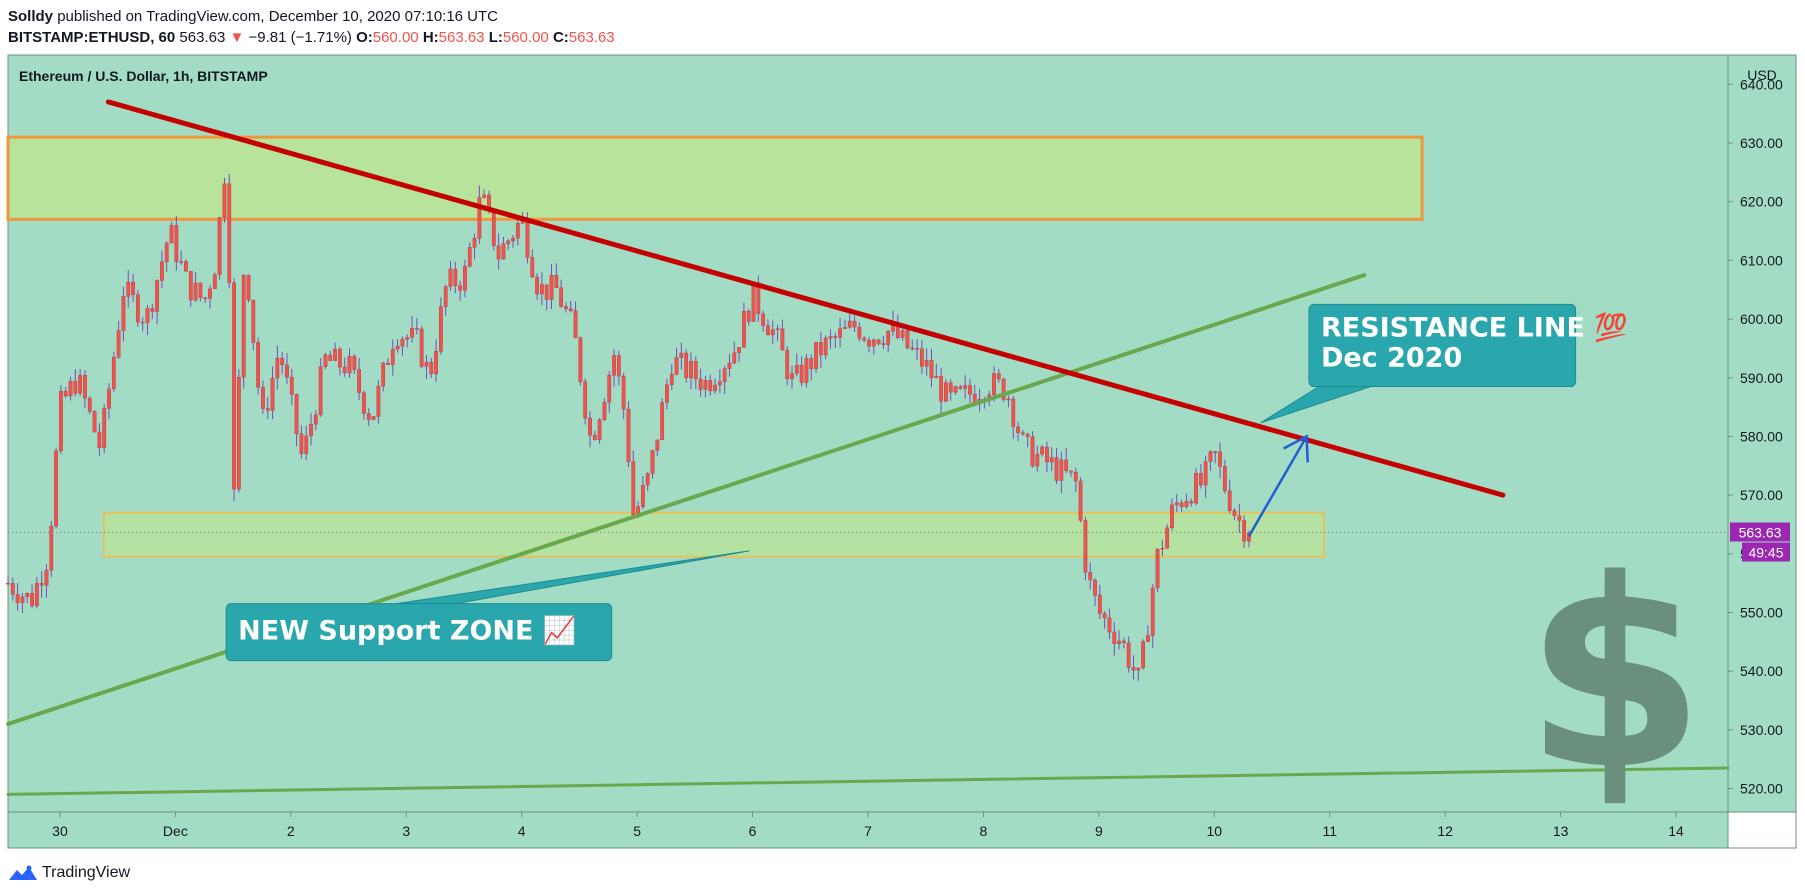 Image resolution: width=1805 pixels, height=896 pixels. I want to click on support-zone, so click(713, 534).